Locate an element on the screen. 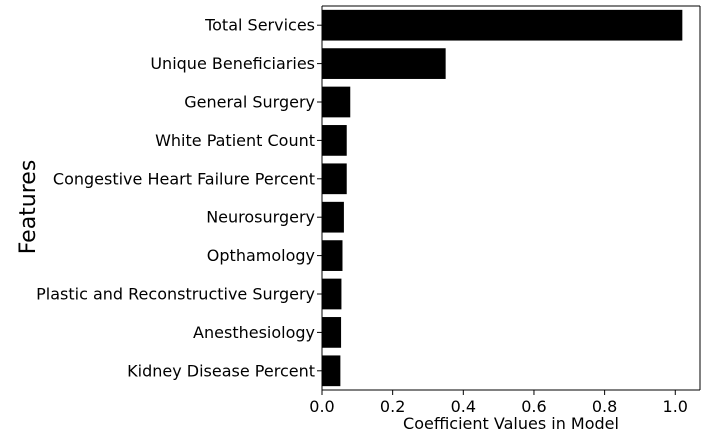 Image resolution: width=723 pixels, height=439 pixels. x-tick-label: 0.2 is located at coordinates (392, 406).